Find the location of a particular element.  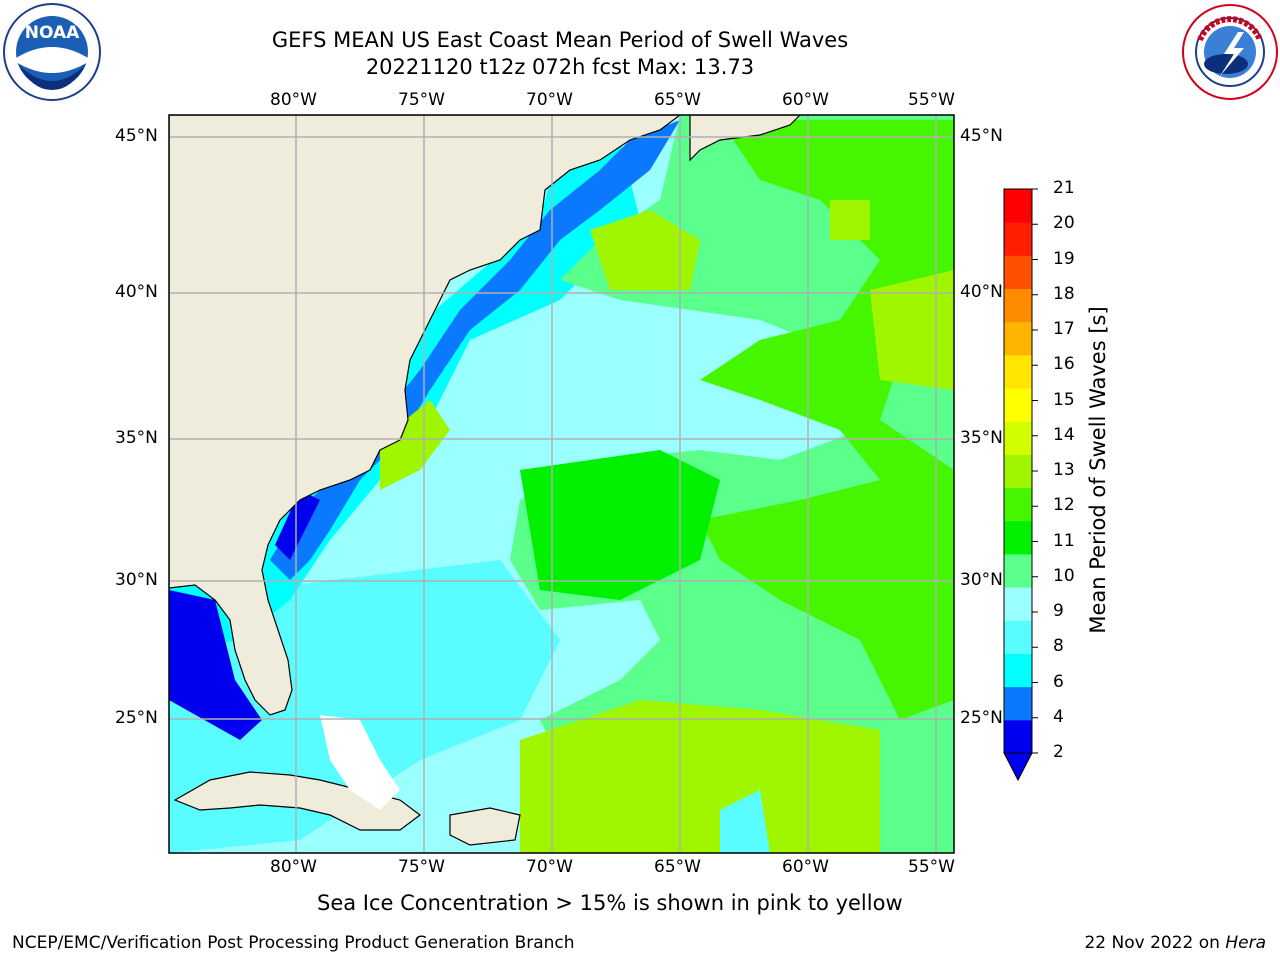

colorbar-tick-label: 12 is located at coordinates (1064, 505).